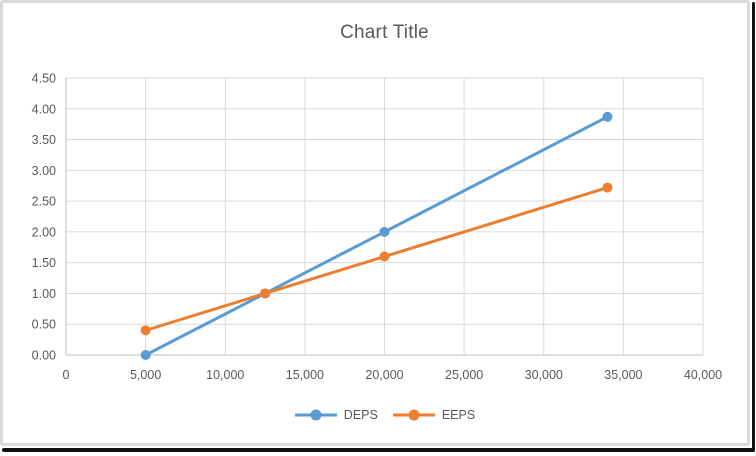 The height and width of the screenshot is (456, 756). What do you see at coordinates (66, 375) in the screenshot?
I see `x-tick-label: 0` at bounding box center [66, 375].